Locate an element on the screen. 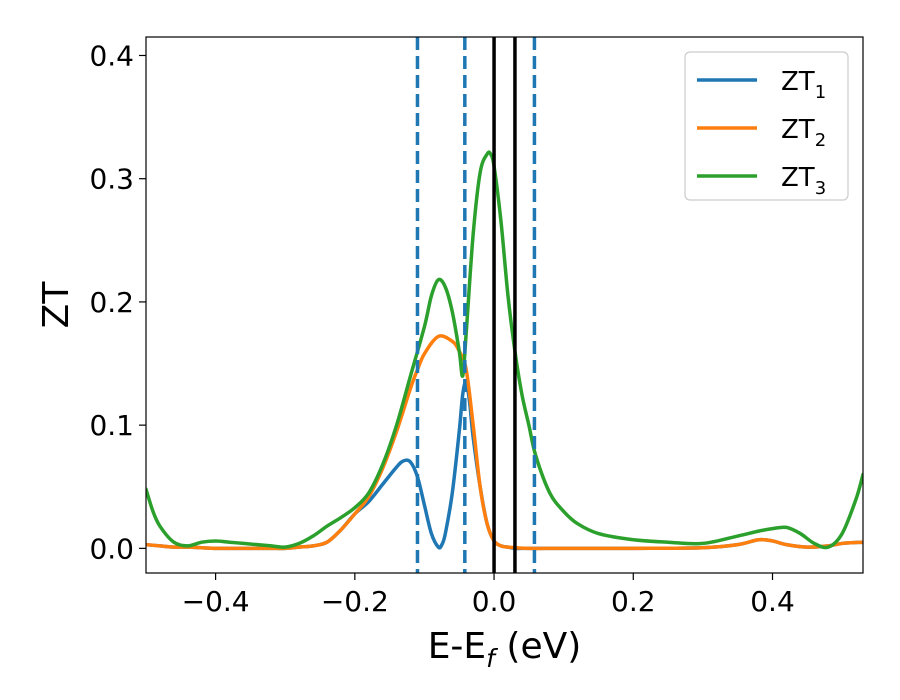 The height and width of the screenshot is (700, 900). legend-box is located at coordinates (766, 126).